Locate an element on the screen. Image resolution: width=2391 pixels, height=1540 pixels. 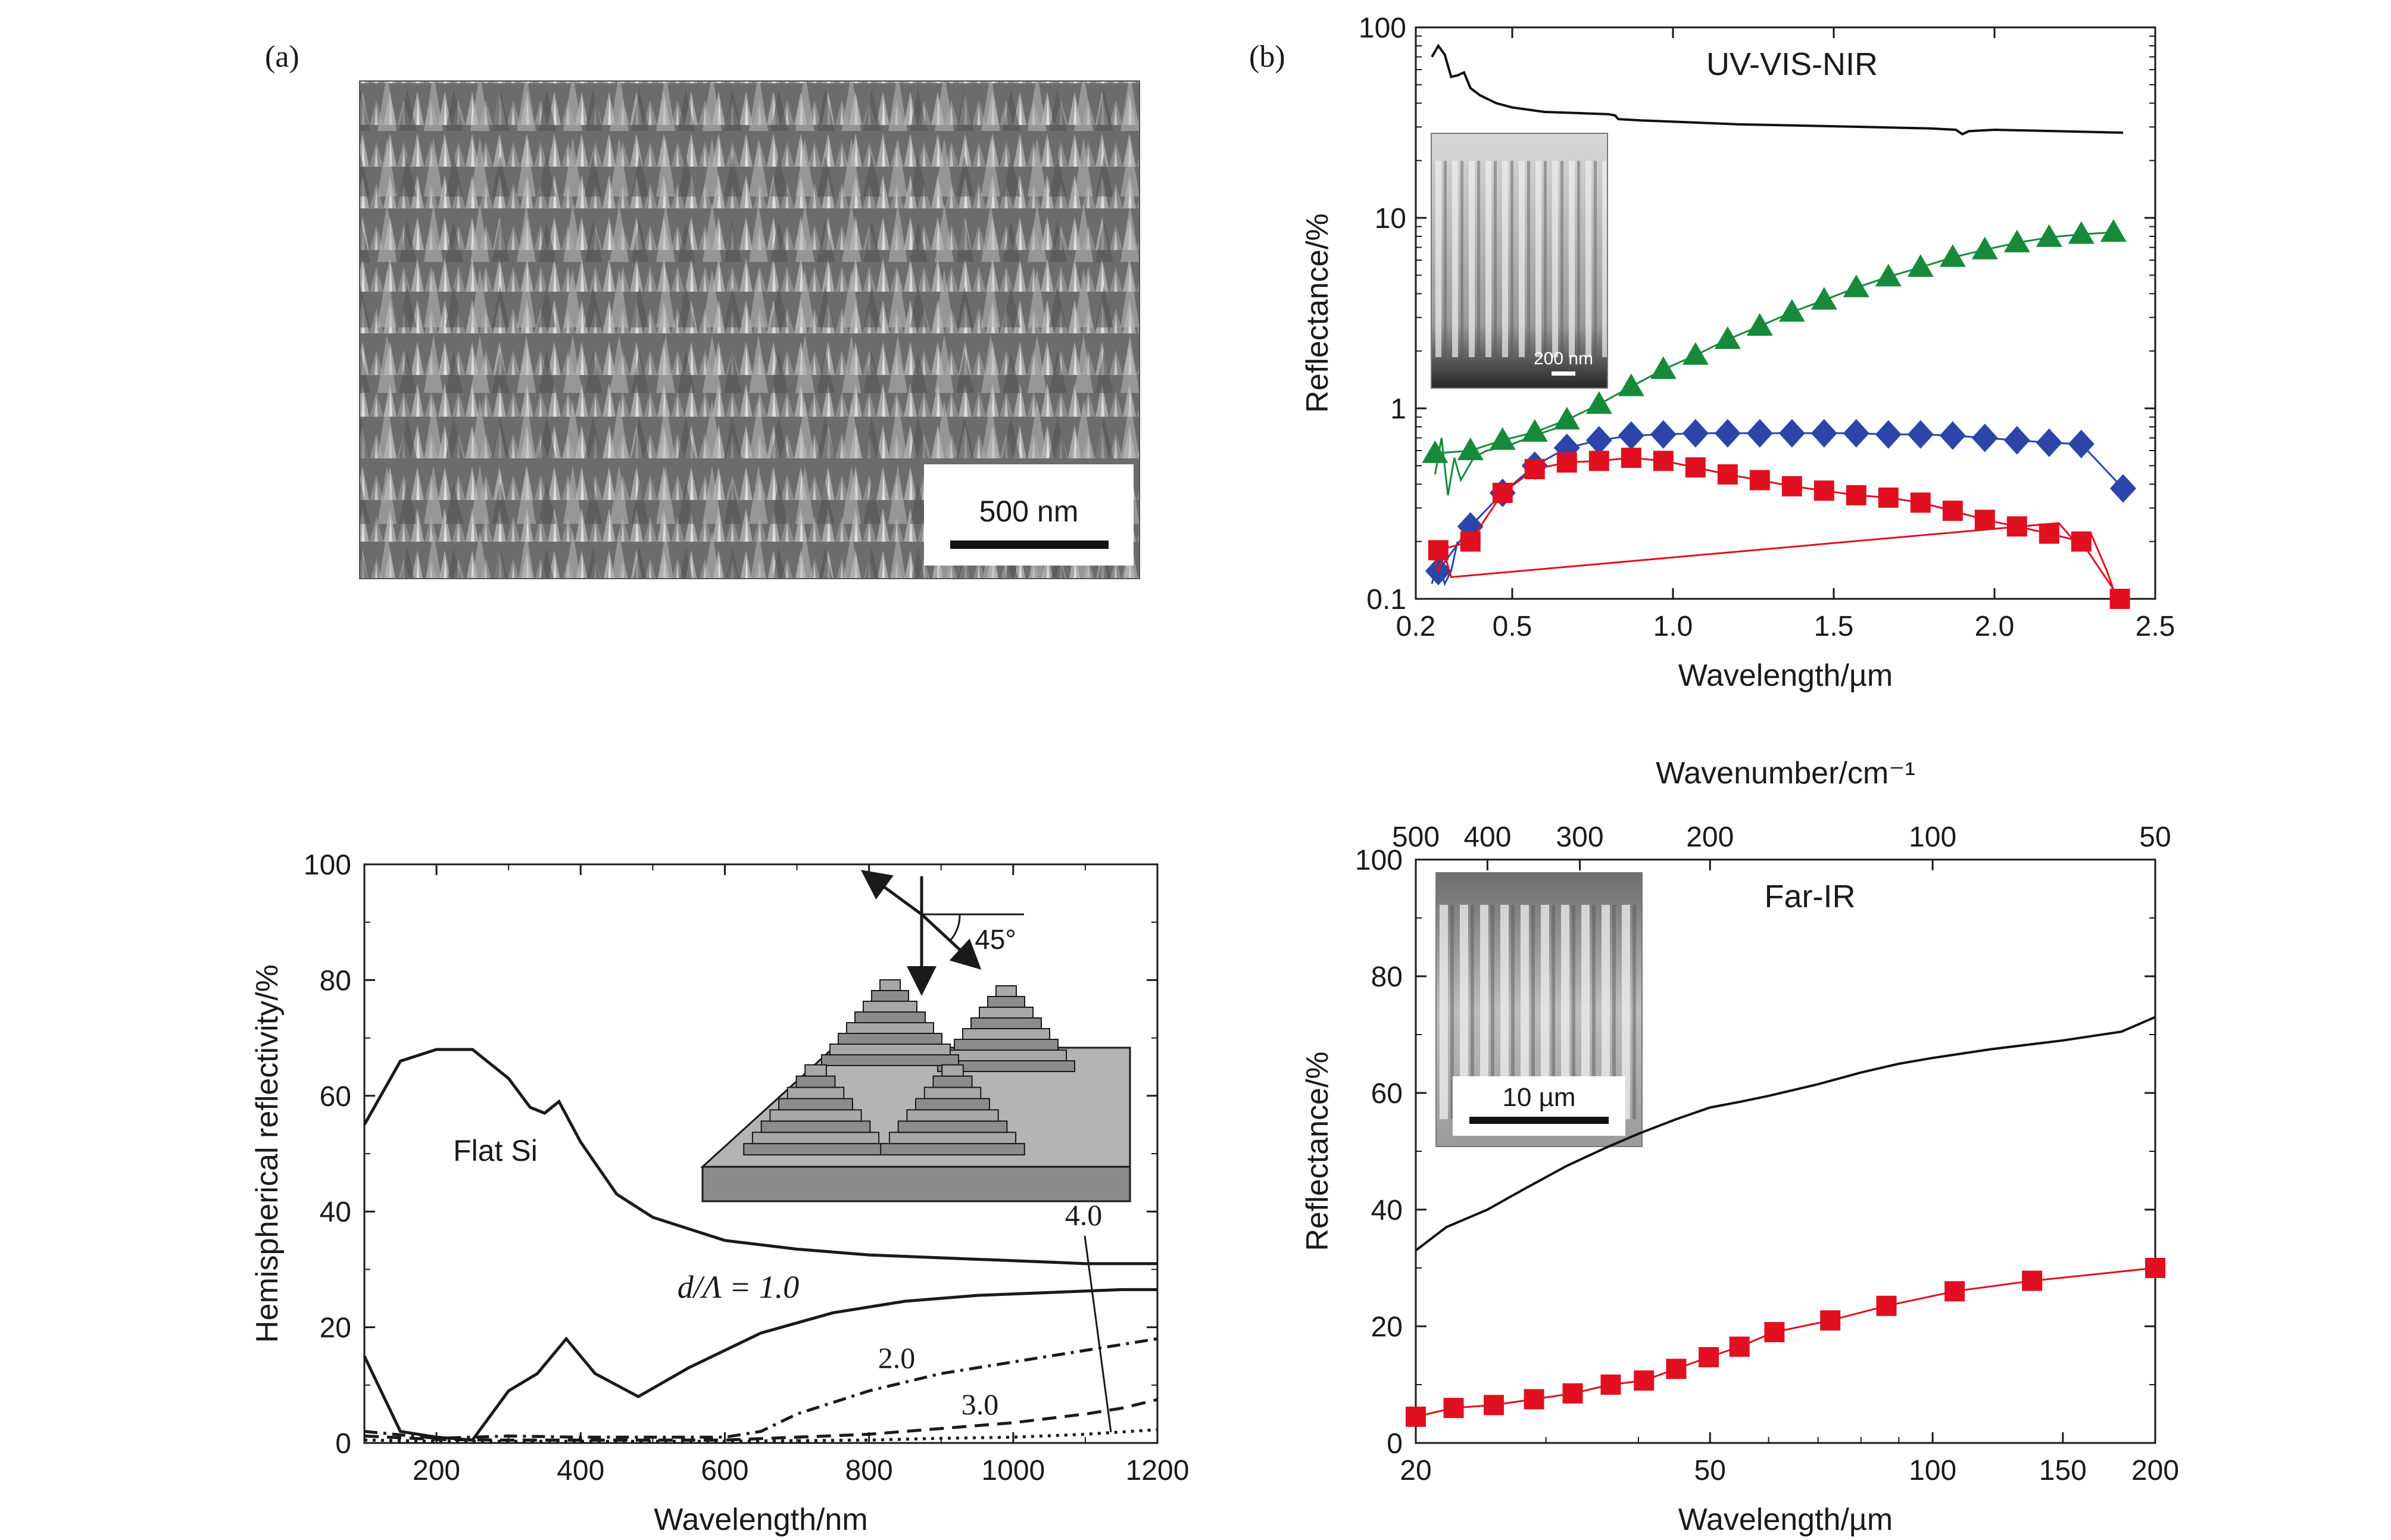
pyramid-structure is located at coordinates (915, 1090).